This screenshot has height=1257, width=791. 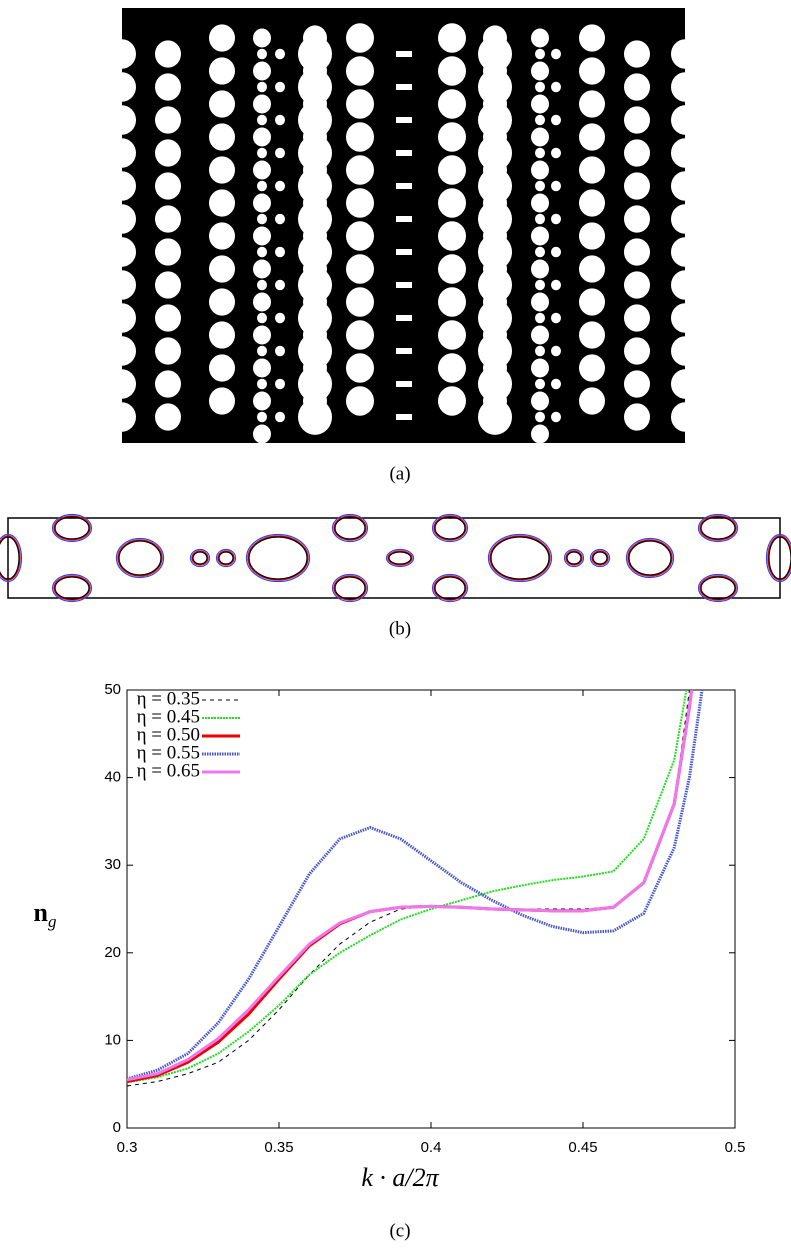 What do you see at coordinates (112, 864) in the screenshot?
I see `y-tick-label: 30` at bounding box center [112, 864].